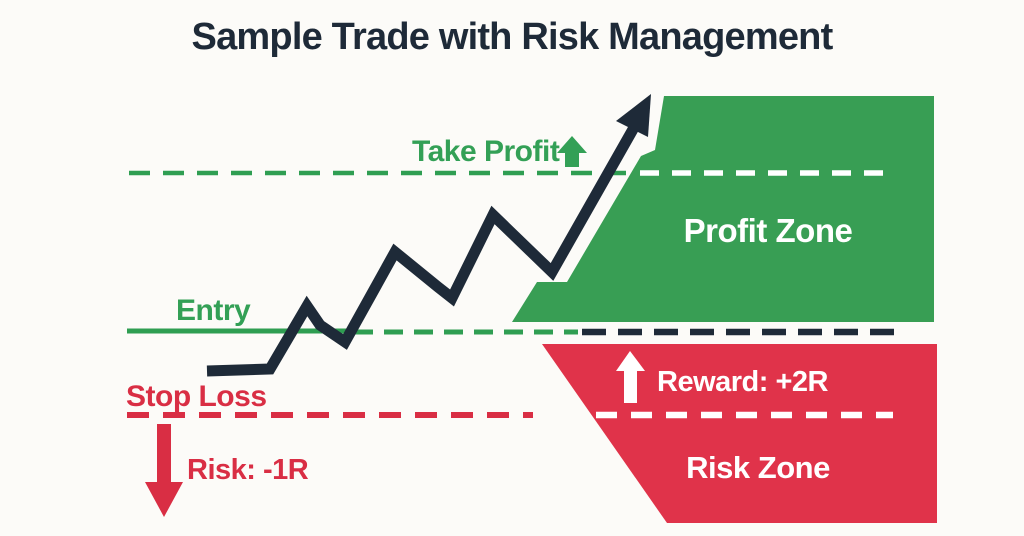 This screenshot has width=1024, height=536. What do you see at coordinates (213, 310) in the screenshot?
I see `entry-label: Entry` at bounding box center [213, 310].